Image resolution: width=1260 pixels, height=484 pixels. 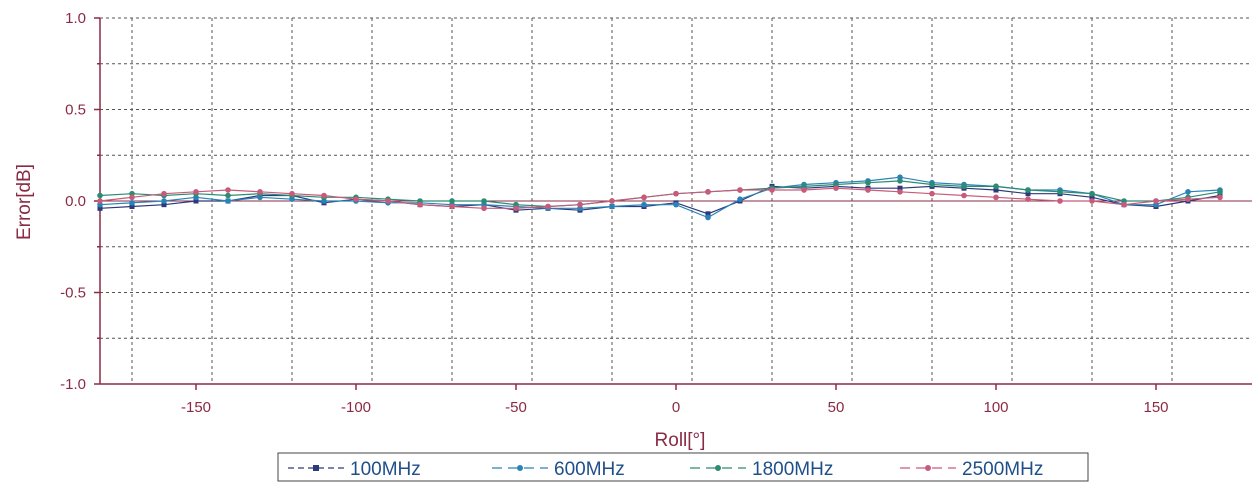 I want to click on series, so click(x=660, y=197).